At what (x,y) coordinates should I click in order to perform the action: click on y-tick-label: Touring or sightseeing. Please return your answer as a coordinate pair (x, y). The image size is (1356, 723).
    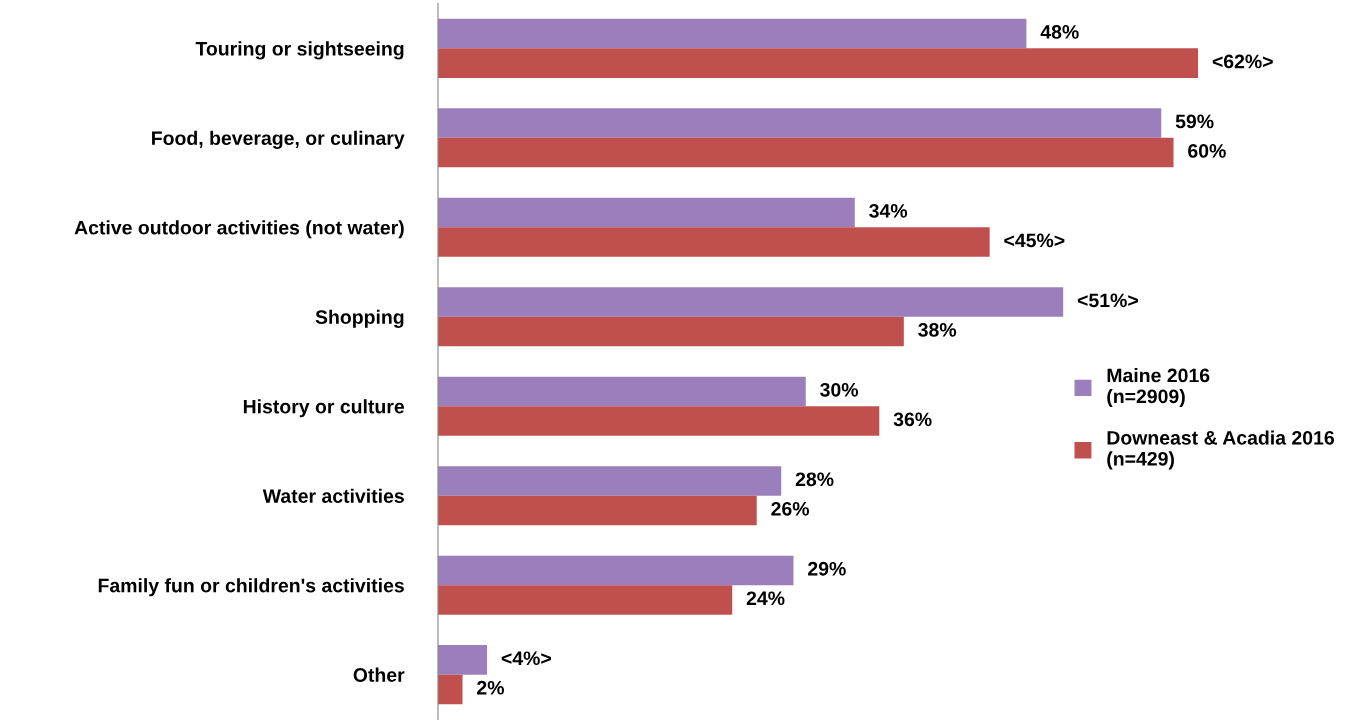
    Looking at the image, I should click on (299, 50).